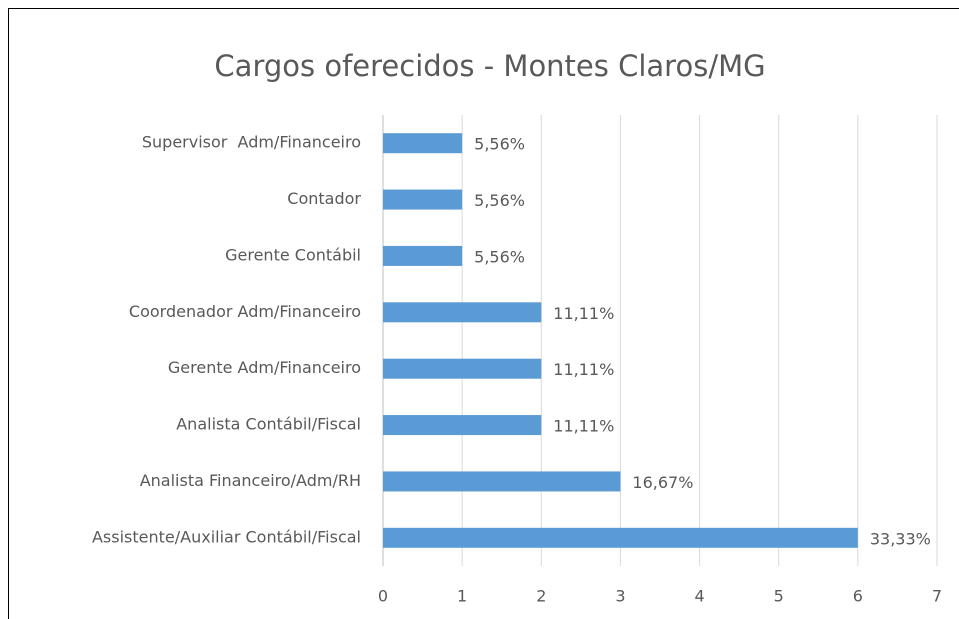  I want to click on y-tick-label: Gerente Adm/Financeiro, so click(264, 367).